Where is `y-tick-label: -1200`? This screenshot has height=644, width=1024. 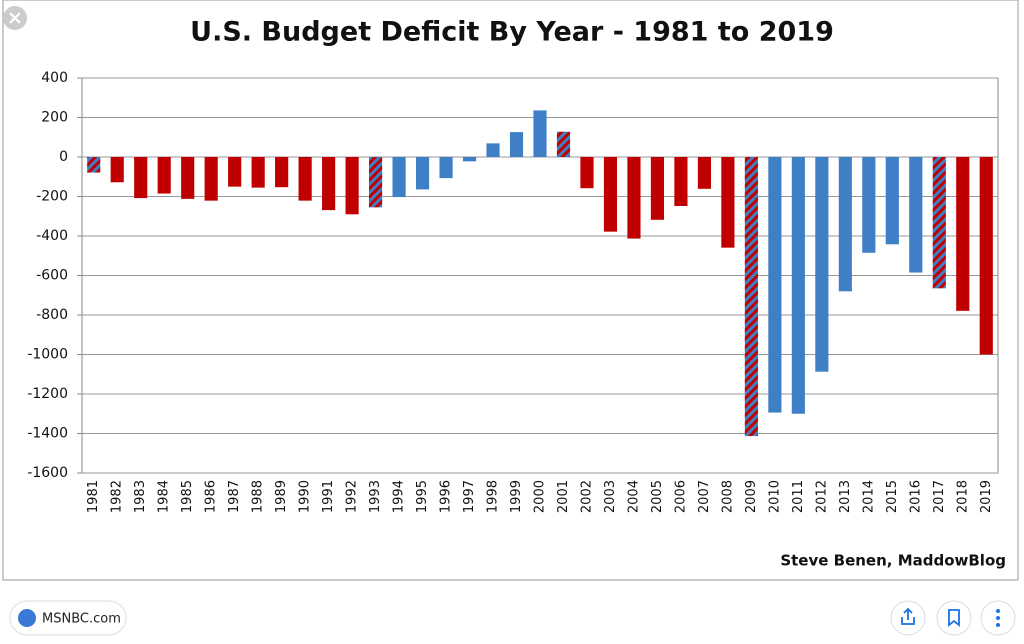 y-tick-label: -1200 is located at coordinates (47, 394).